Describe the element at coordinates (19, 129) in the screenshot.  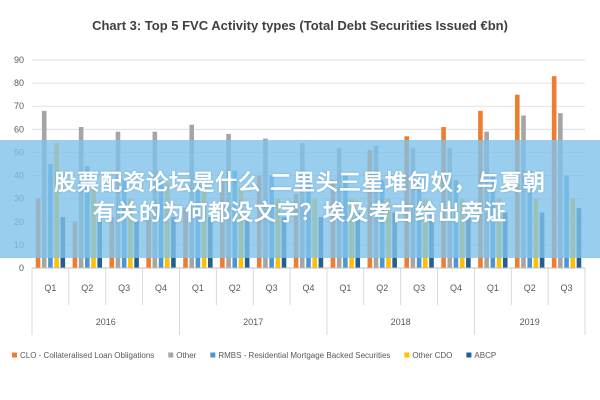
I see `y-tick-label: 60` at that location.